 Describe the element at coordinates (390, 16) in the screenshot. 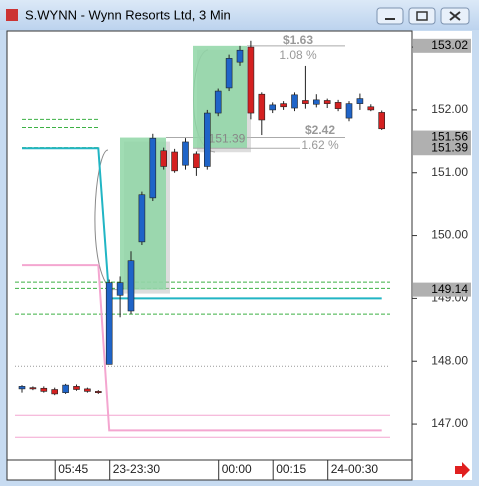

I see `minimize-button` at that location.